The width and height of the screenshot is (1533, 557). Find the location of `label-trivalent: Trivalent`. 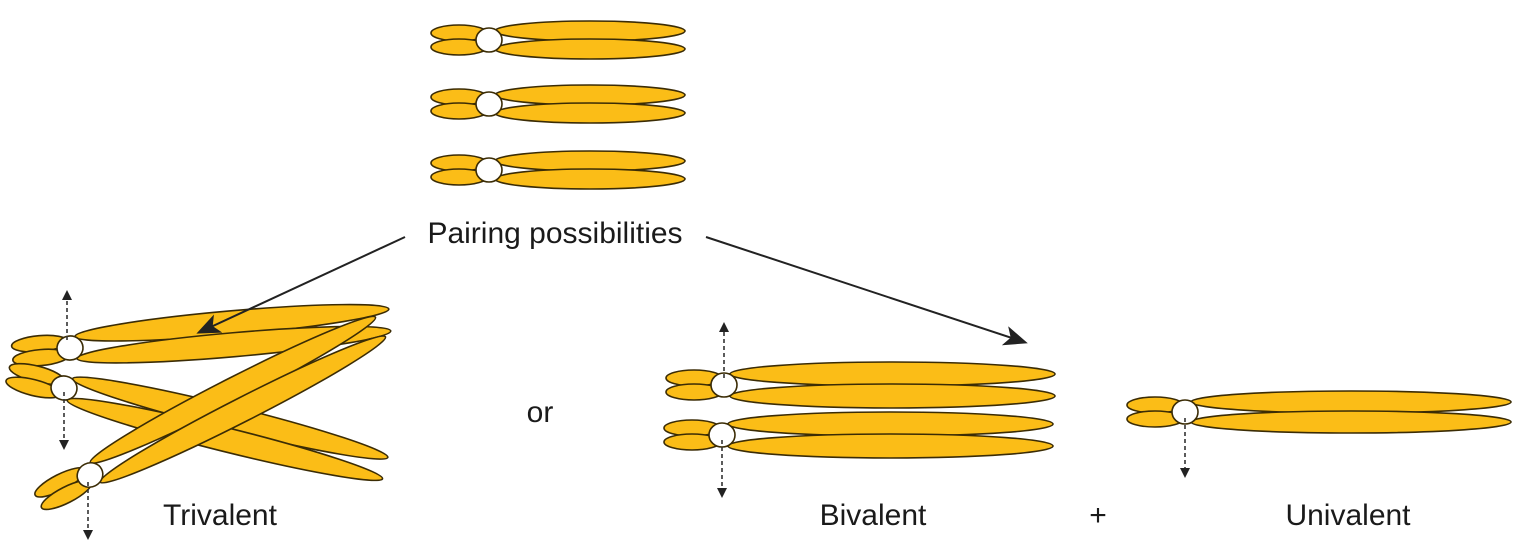

label-trivalent: Trivalent is located at coordinates (220, 515).